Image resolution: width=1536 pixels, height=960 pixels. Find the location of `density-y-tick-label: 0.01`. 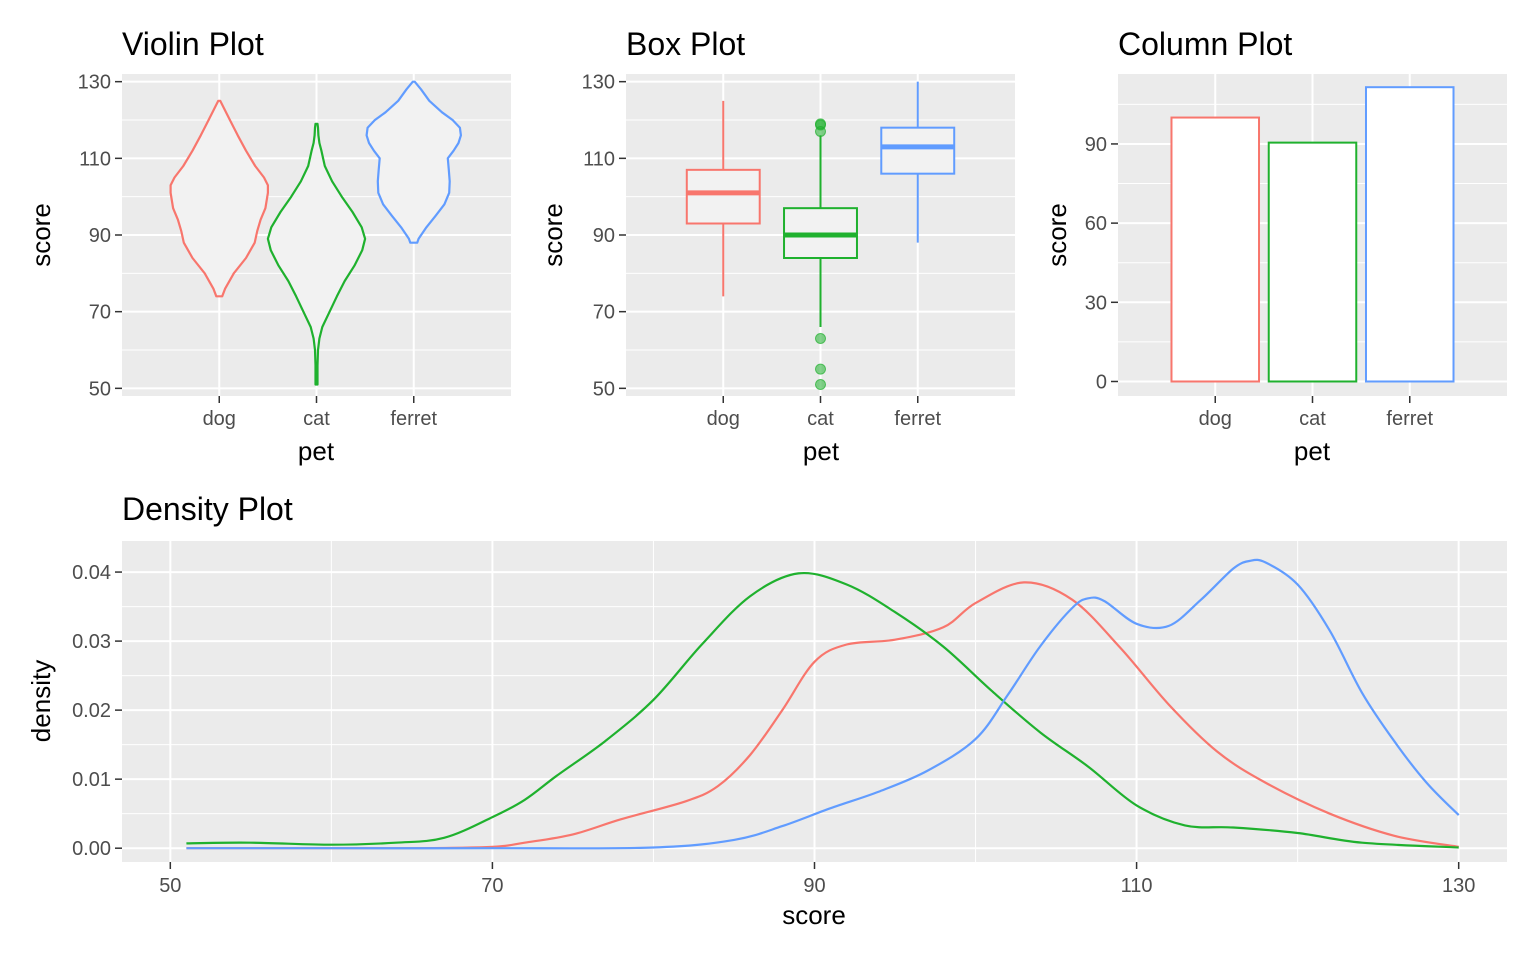

density-y-tick-label: 0.01 is located at coordinates (91, 780).